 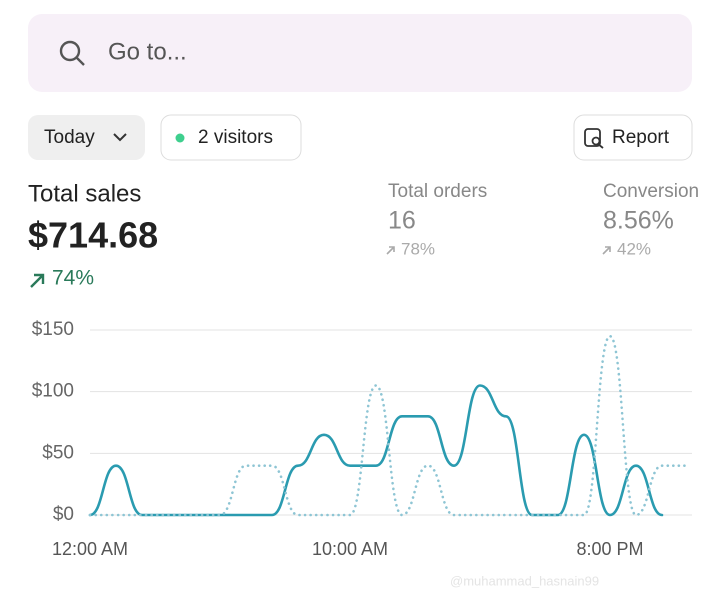 I want to click on date-filter-label: Today, so click(x=69, y=137).